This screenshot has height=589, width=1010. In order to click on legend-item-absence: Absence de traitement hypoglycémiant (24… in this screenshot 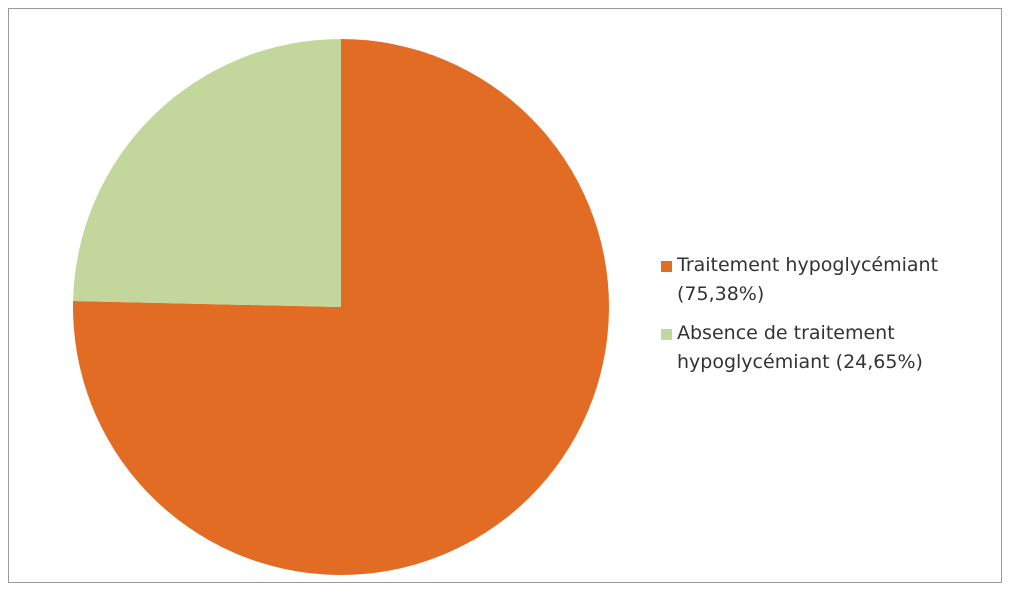, I will do `click(826, 348)`.